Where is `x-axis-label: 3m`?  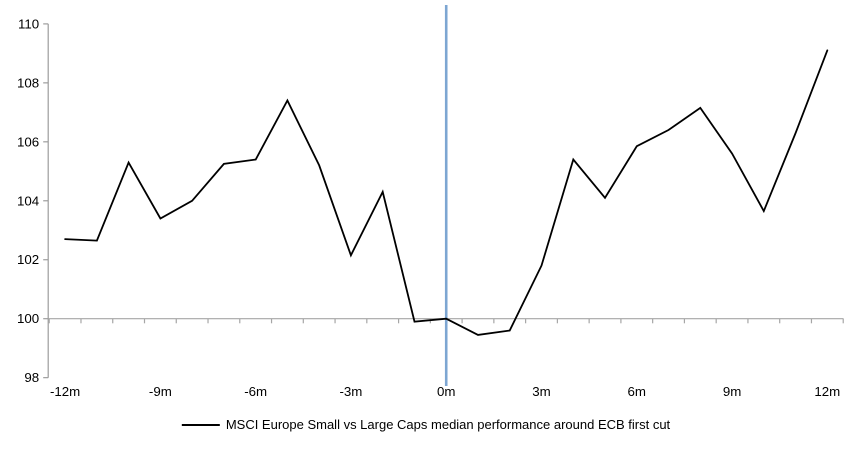
x-axis-label: 3m is located at coordinates (541, 391).